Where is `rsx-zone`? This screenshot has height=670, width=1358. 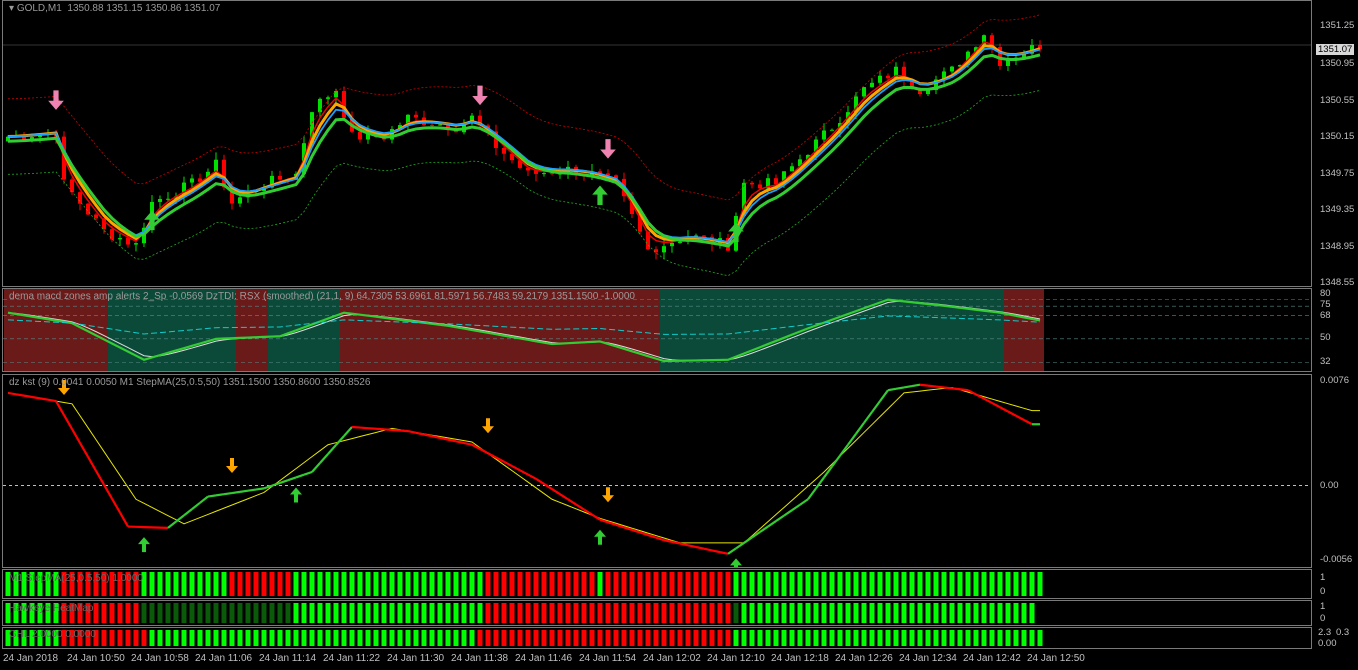 rsx-zone is located at coordinates (720, 330).